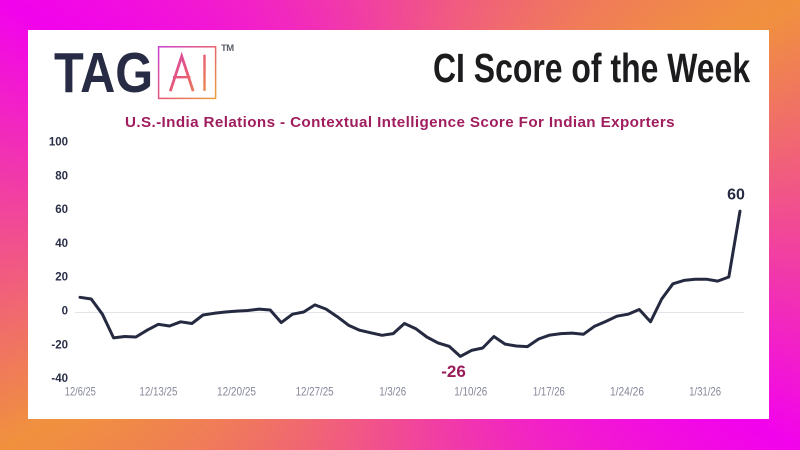 The width and height of the screenshot is (800, 450). What do you see at coordinates (58, 143) in the screenshot?
I see `svg-text: 100` at bounding box center [58, 143].